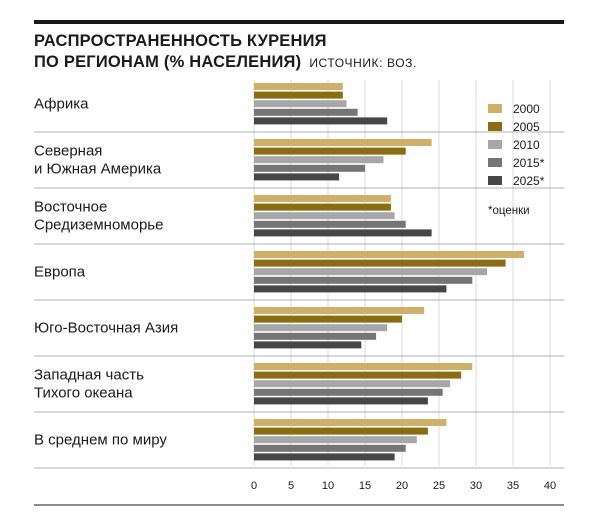 The height and width of the screenshot is (515, 600). Describe the element at coordinates (509, 211) in the screenshot. I see `estimate-note: *оценки` at that location.